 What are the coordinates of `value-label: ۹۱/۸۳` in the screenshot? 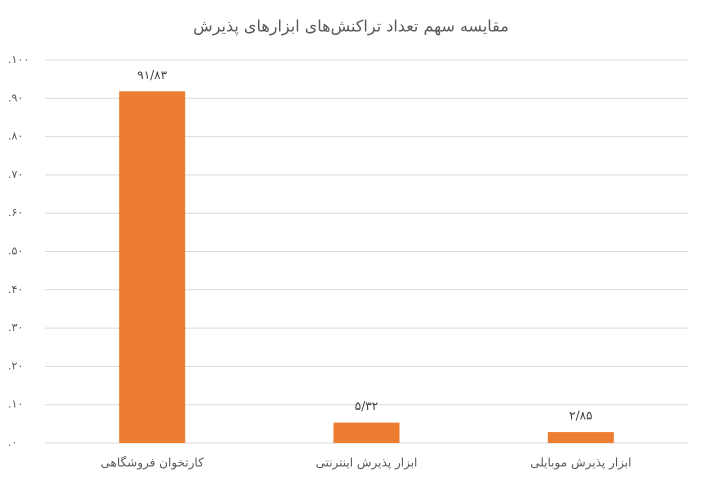 It's located at (152, 75).